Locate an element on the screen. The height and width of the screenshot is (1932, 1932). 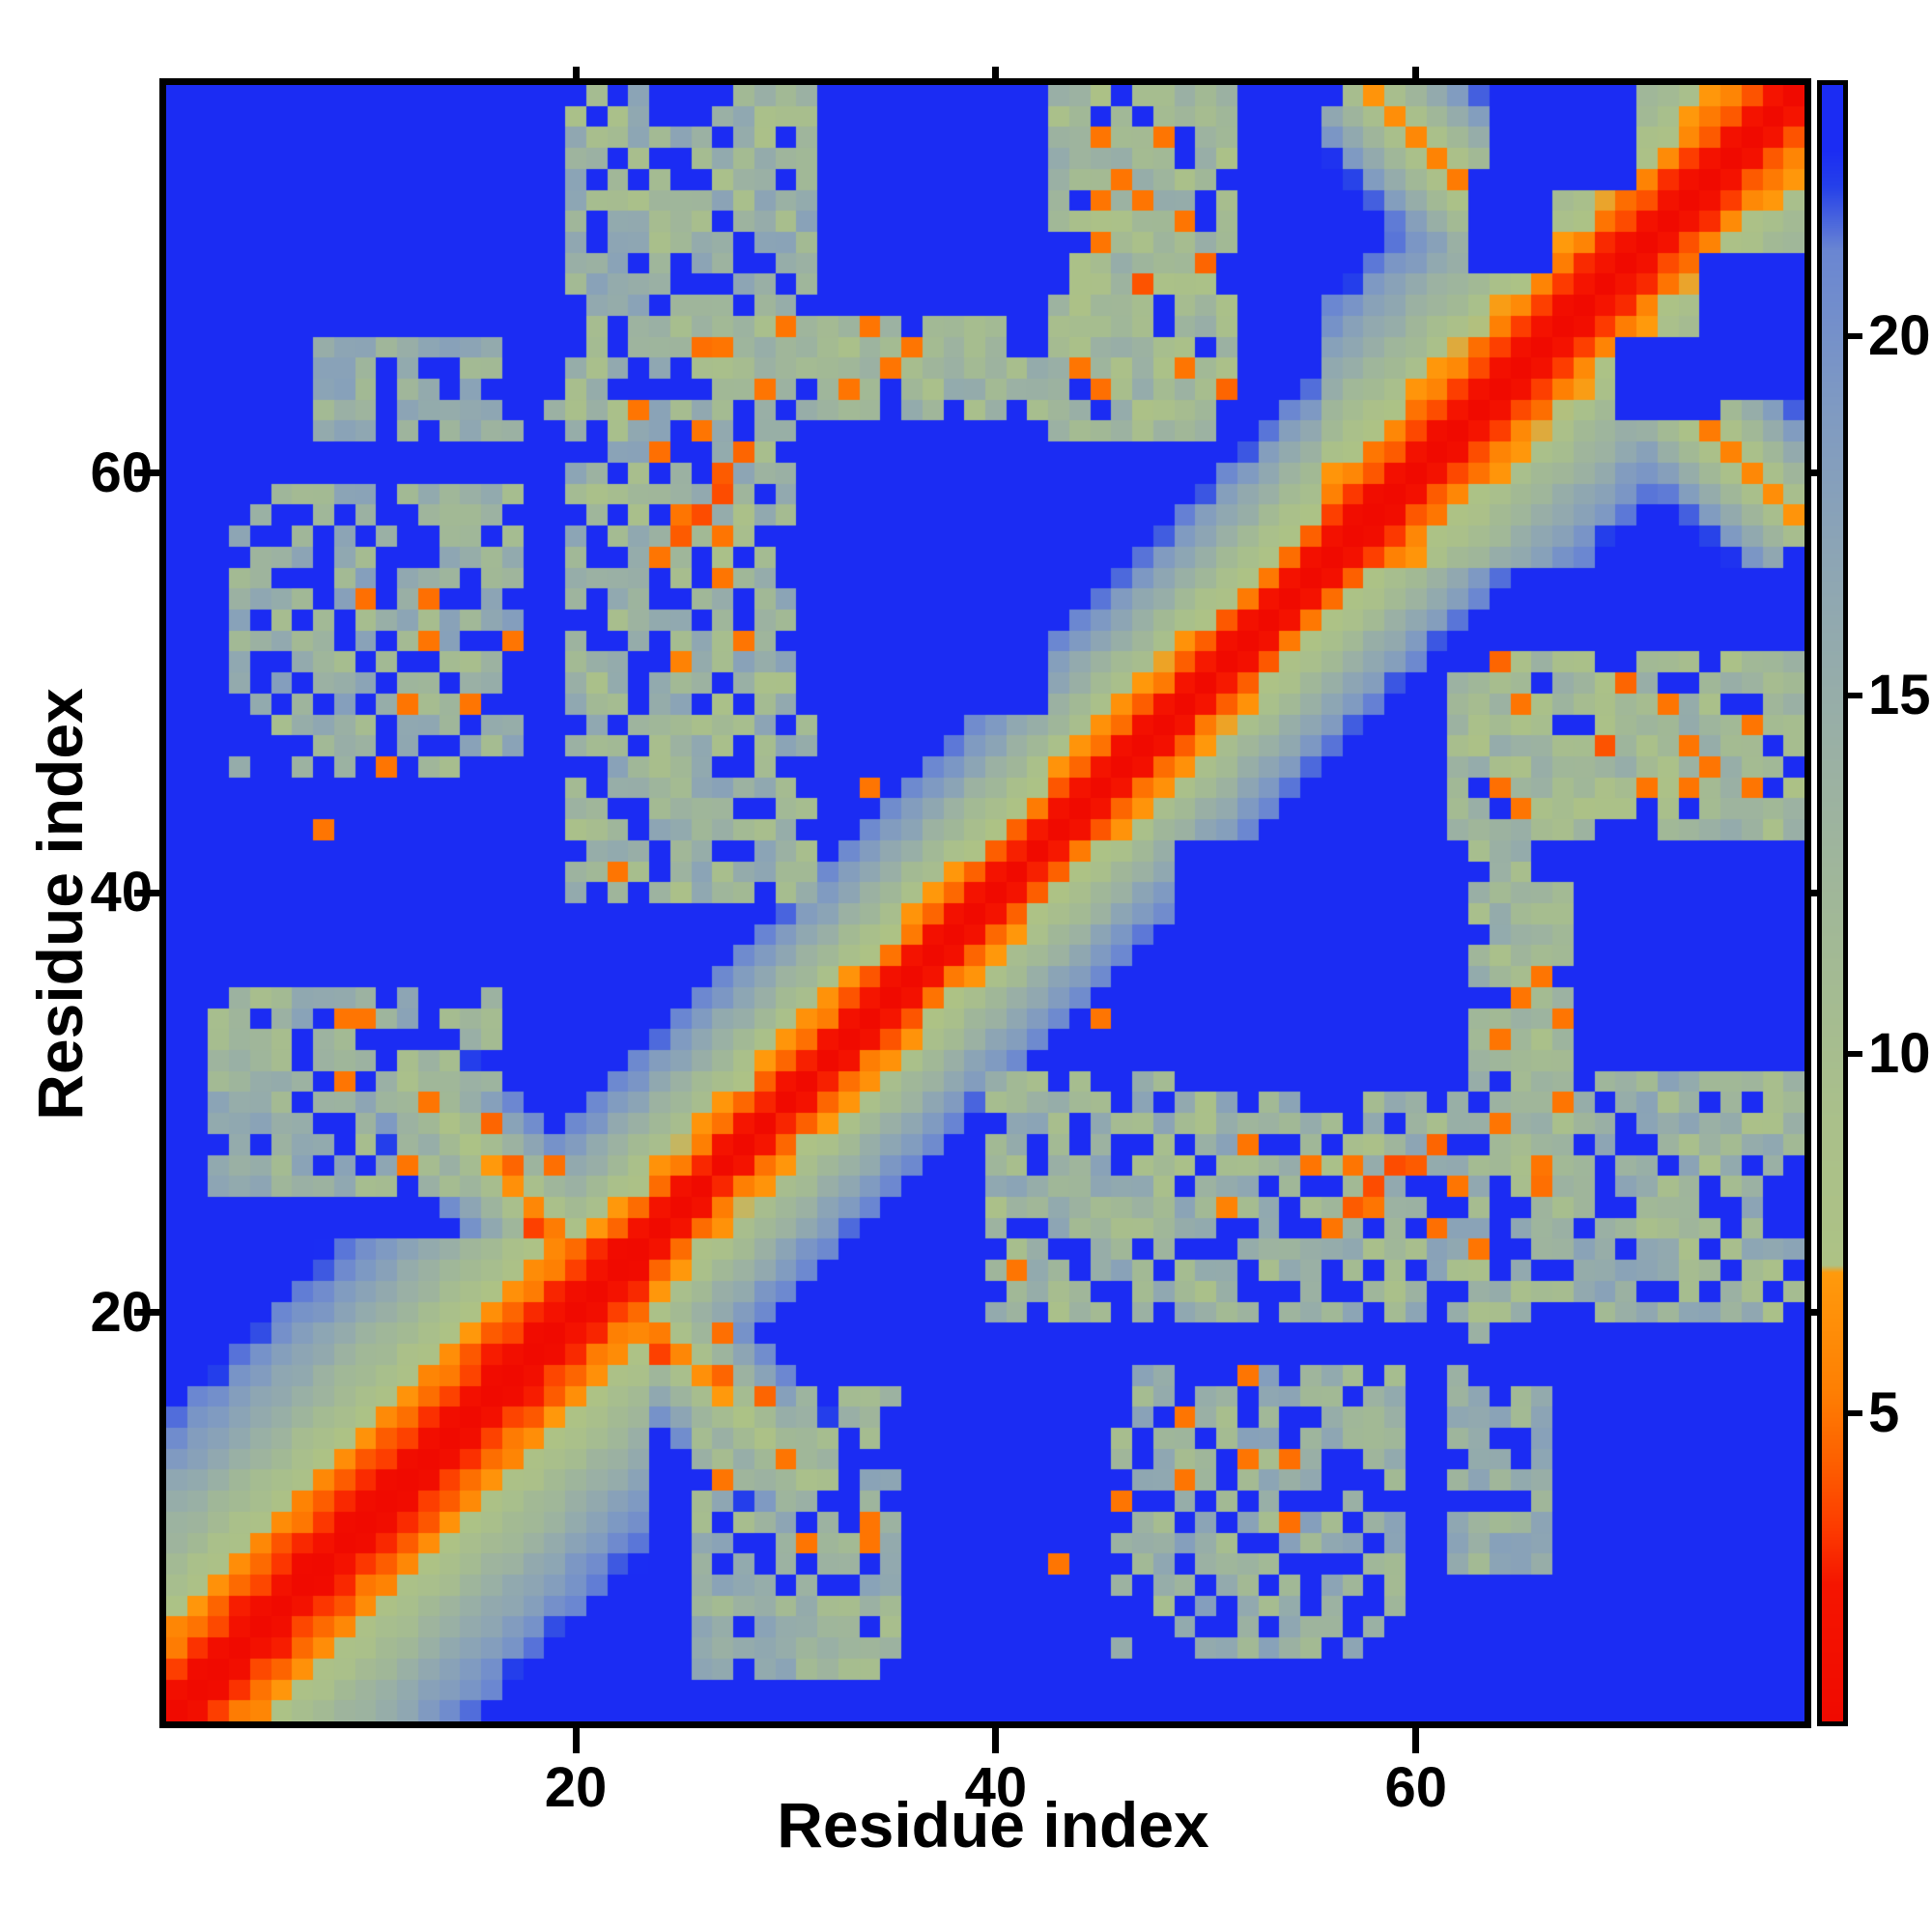
colorbar-tick-label: 15 is located at coordinates (1899, 694).